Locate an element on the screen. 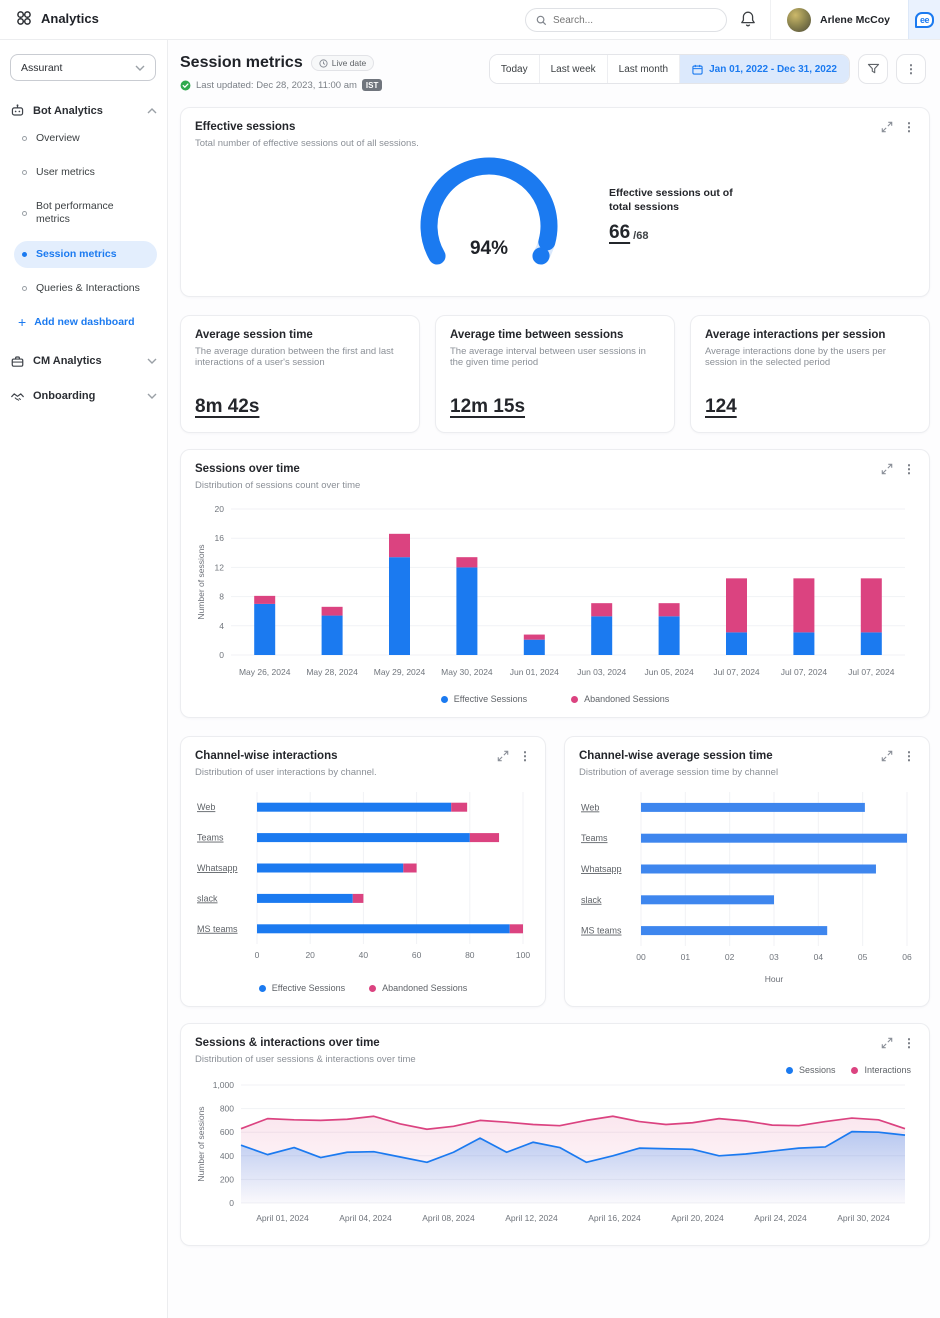 The image size is (940, 1318). card-title: Effective sessions is located at coordinates (245, 127).